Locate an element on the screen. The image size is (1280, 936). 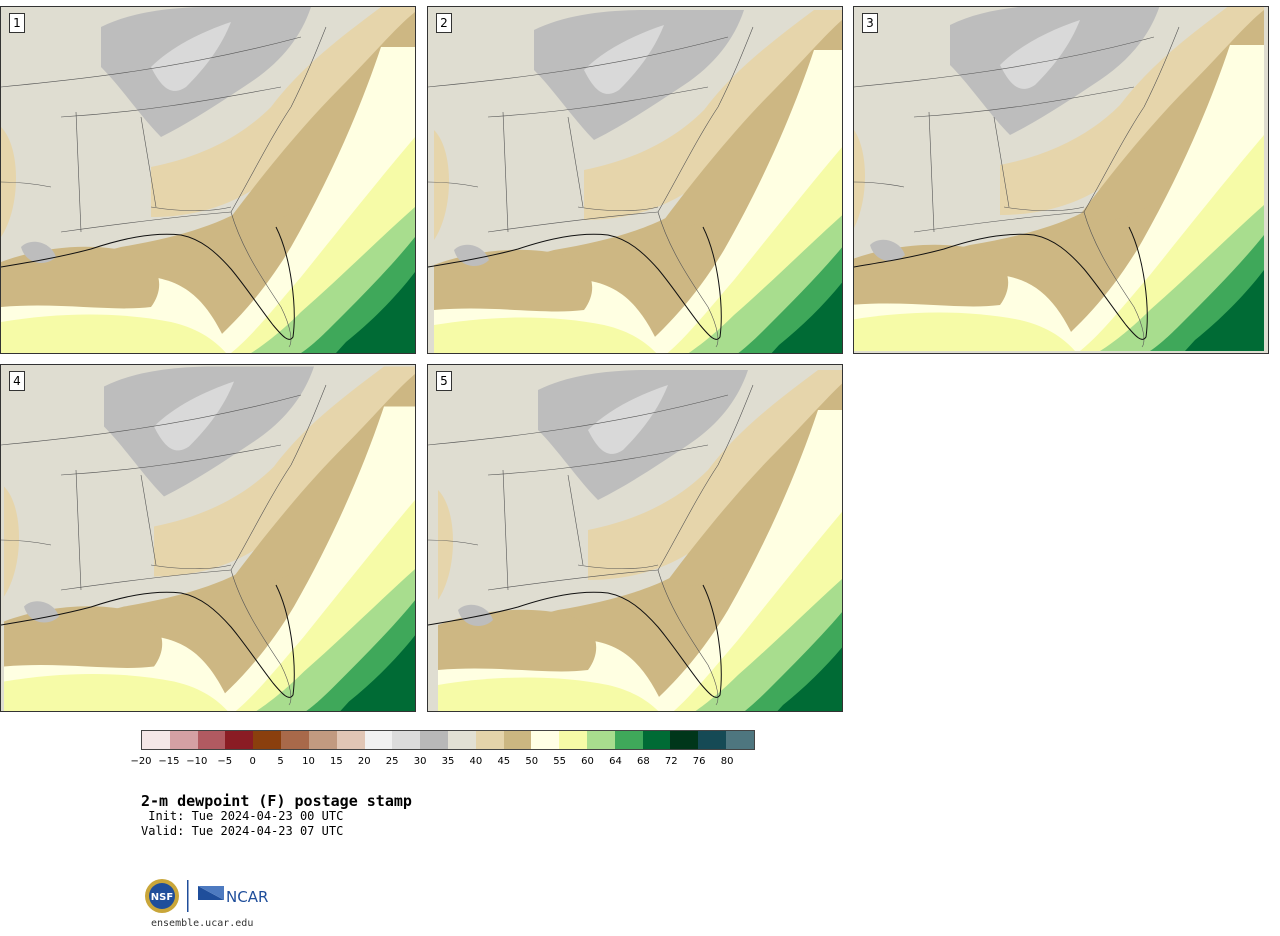
panel-label: 1 is located at coordinates (17, 23).